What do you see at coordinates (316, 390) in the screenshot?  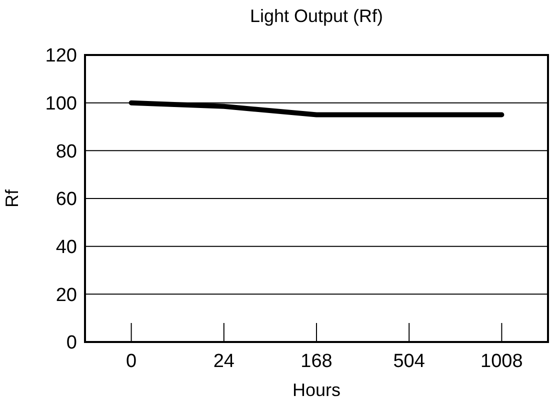 I see `x-axis-title: Hours` at bounding box center [316, 390].